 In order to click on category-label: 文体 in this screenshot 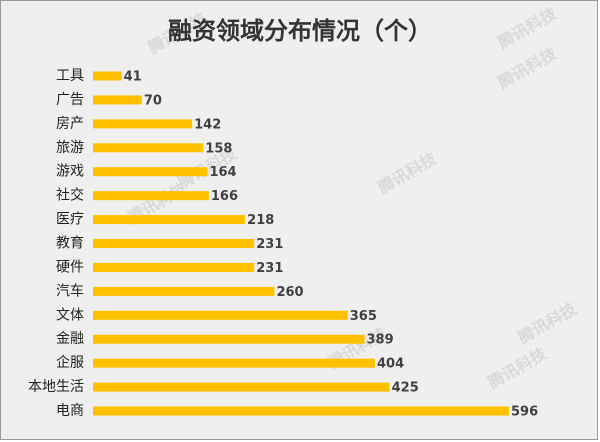, I will do `click(70, 315)`.